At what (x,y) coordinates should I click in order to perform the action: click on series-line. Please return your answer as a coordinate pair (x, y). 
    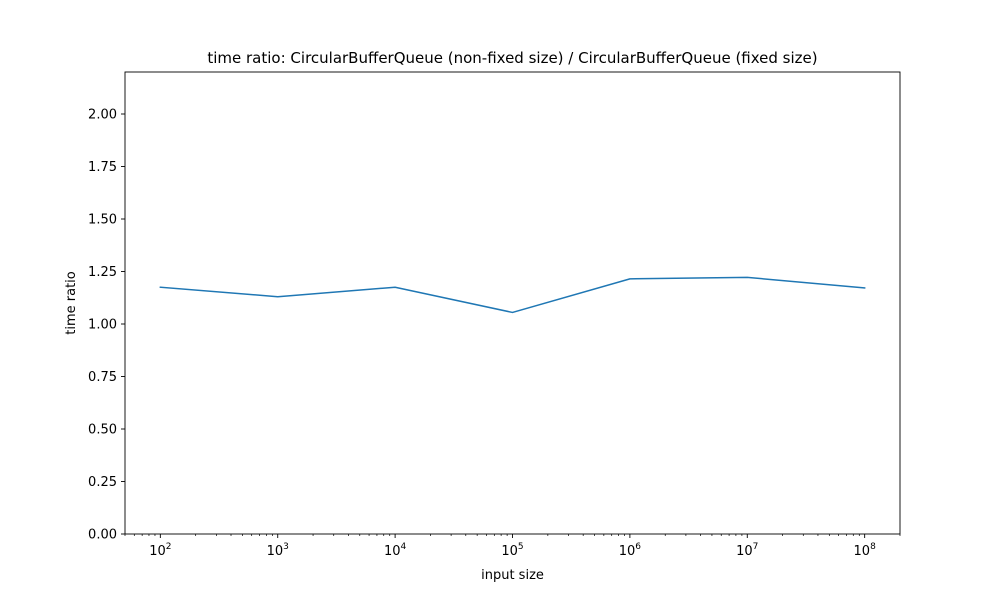
    Looking at the image, I should click on (512, 295).